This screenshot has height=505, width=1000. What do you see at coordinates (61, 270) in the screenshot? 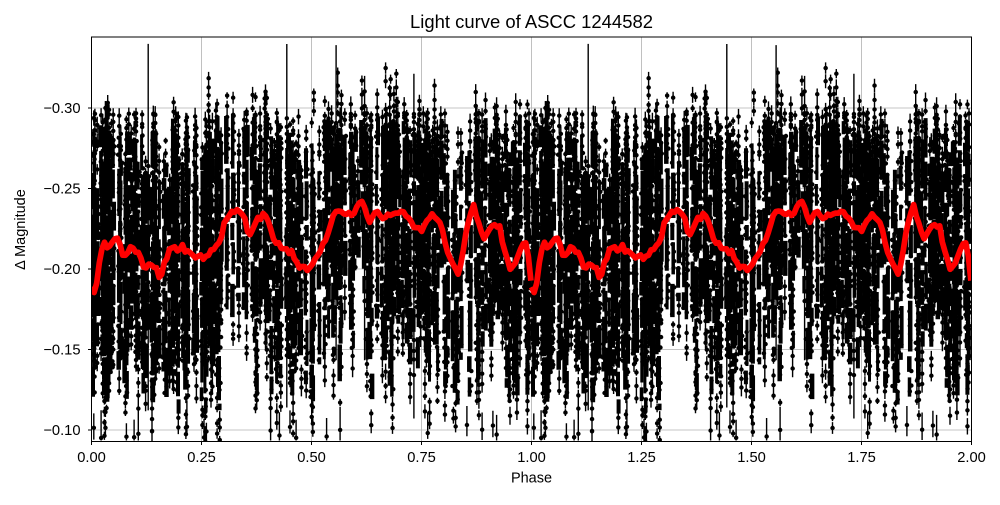
I see `svg-text: −0.20` at bounding box center [61, 270].